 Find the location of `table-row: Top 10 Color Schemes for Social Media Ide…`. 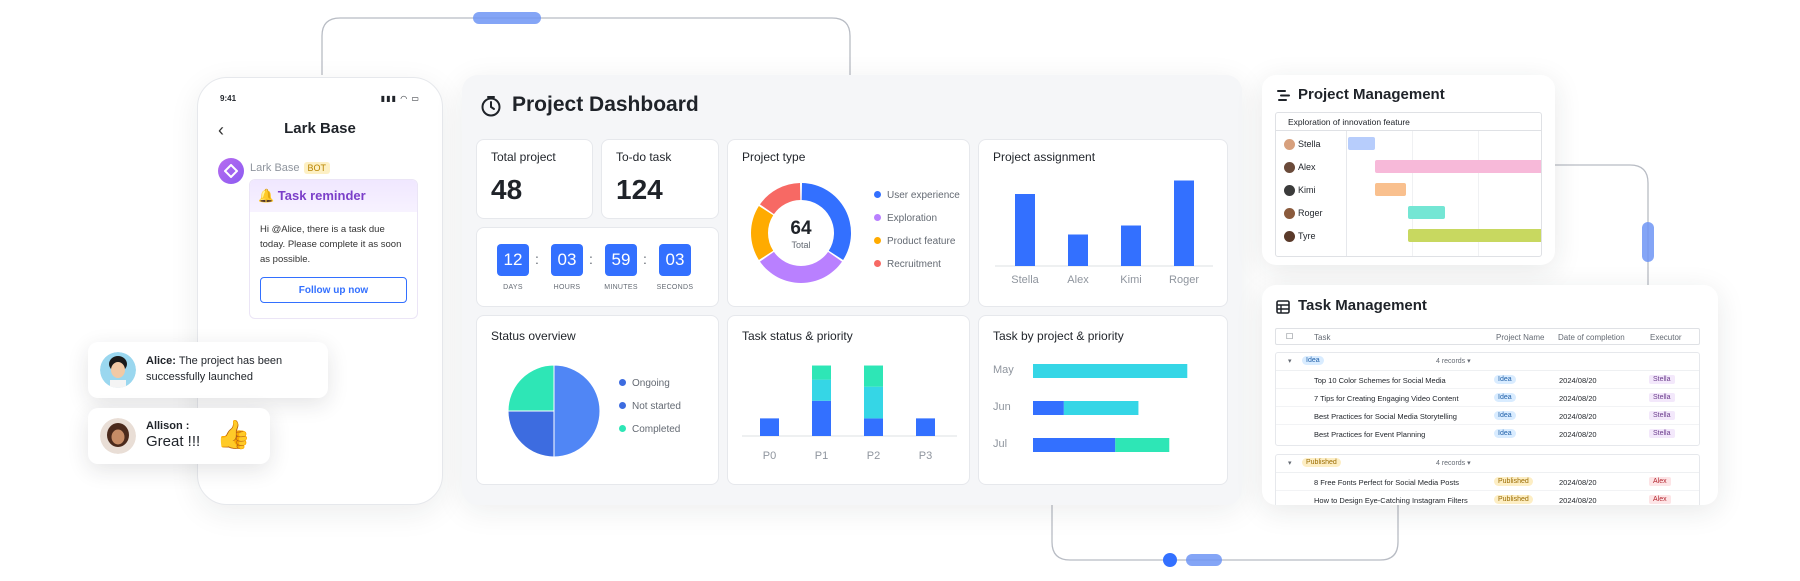

table-row: Top 10 Color Schemes for Social Media Ide… is located at coordinates (1487, 380).